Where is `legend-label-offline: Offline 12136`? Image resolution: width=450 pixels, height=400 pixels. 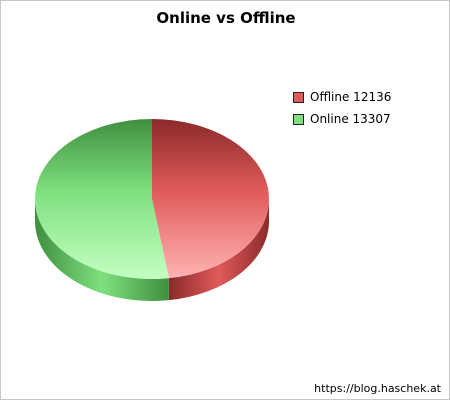 legend-label-offline: Offline 12136 is located at coordinates (350, 97).